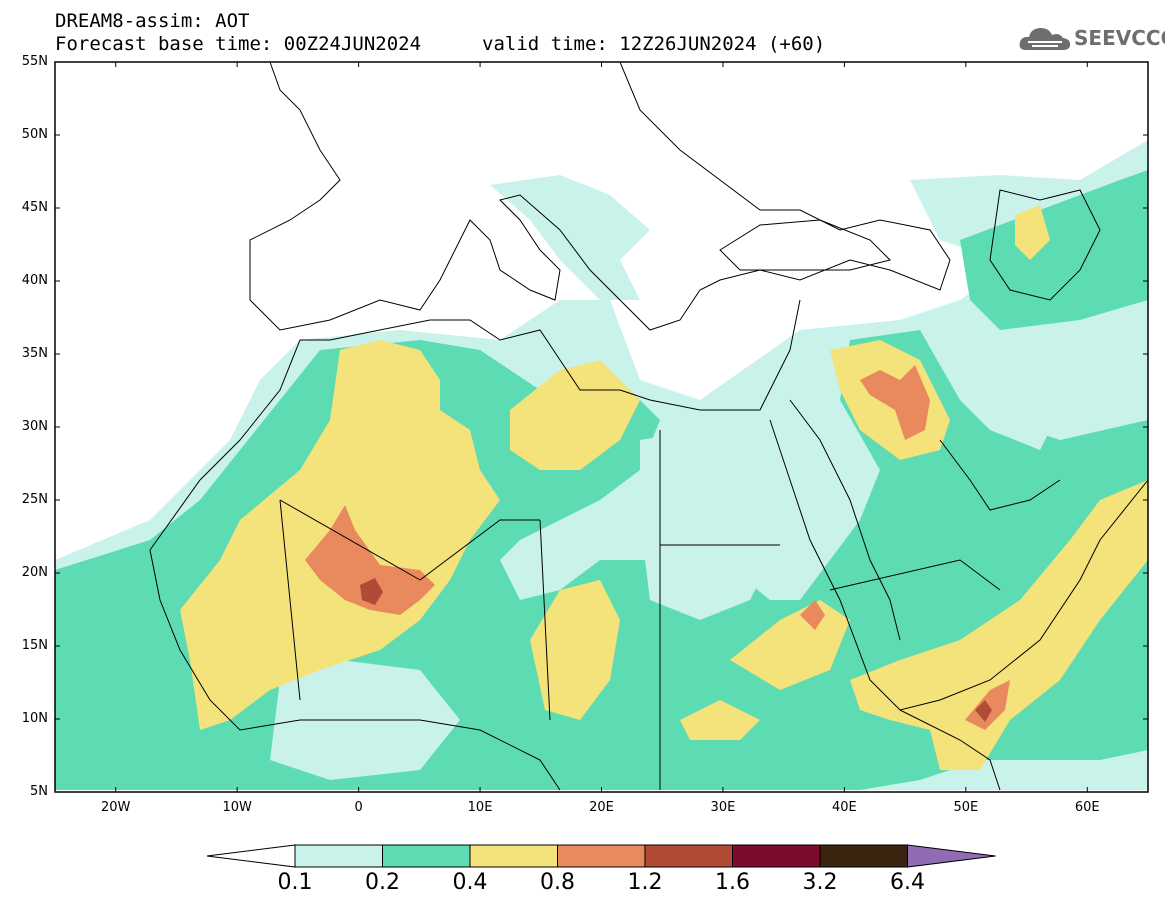 The height and width of the screenshot is (905, 1165). Describe the element at coordinates (358, 807) in the screenshot. I see `lon-label: 0` at that location.